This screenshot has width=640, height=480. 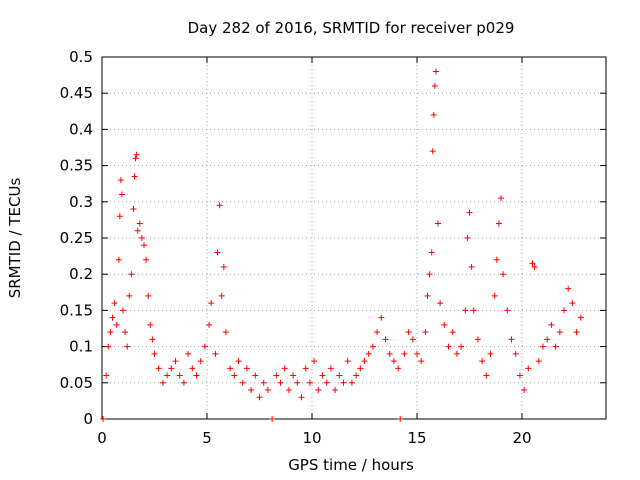 What do you see at coordinates (76, 93) in the screenshot?
I see `y-tick-label: 0.45` at bounding box center [76, 93].